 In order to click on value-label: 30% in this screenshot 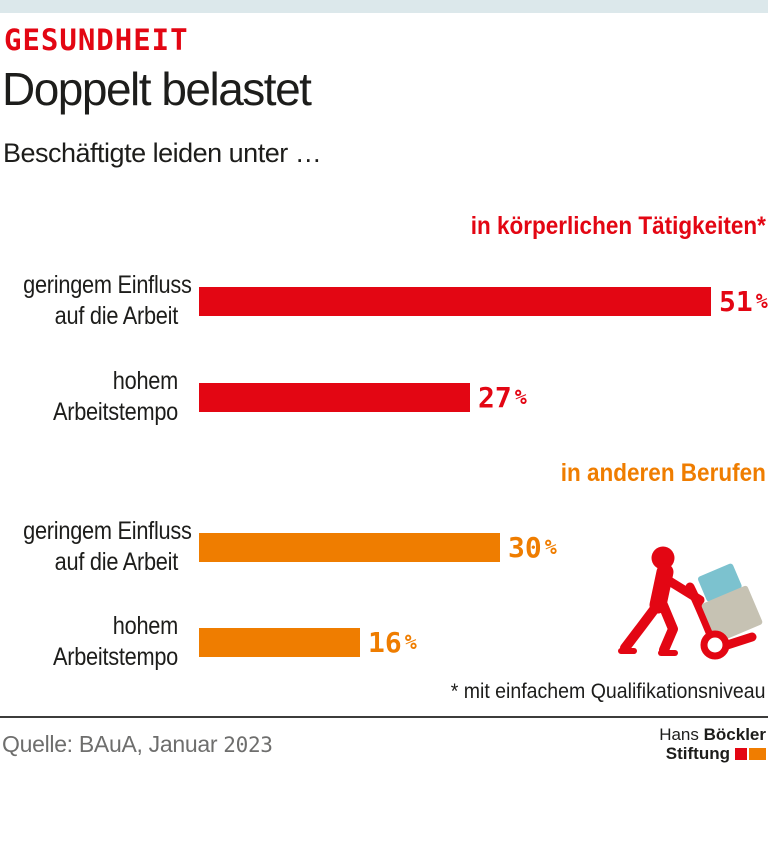, I will do `click(532, 547)`.